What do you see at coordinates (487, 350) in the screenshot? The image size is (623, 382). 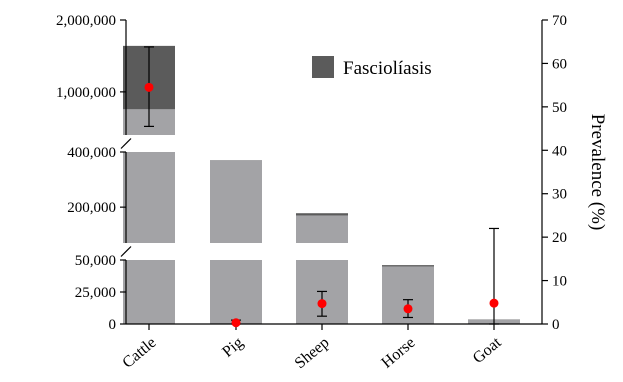 I see `x-tick-label-goat: Goat` at bounding box center [487, 350].